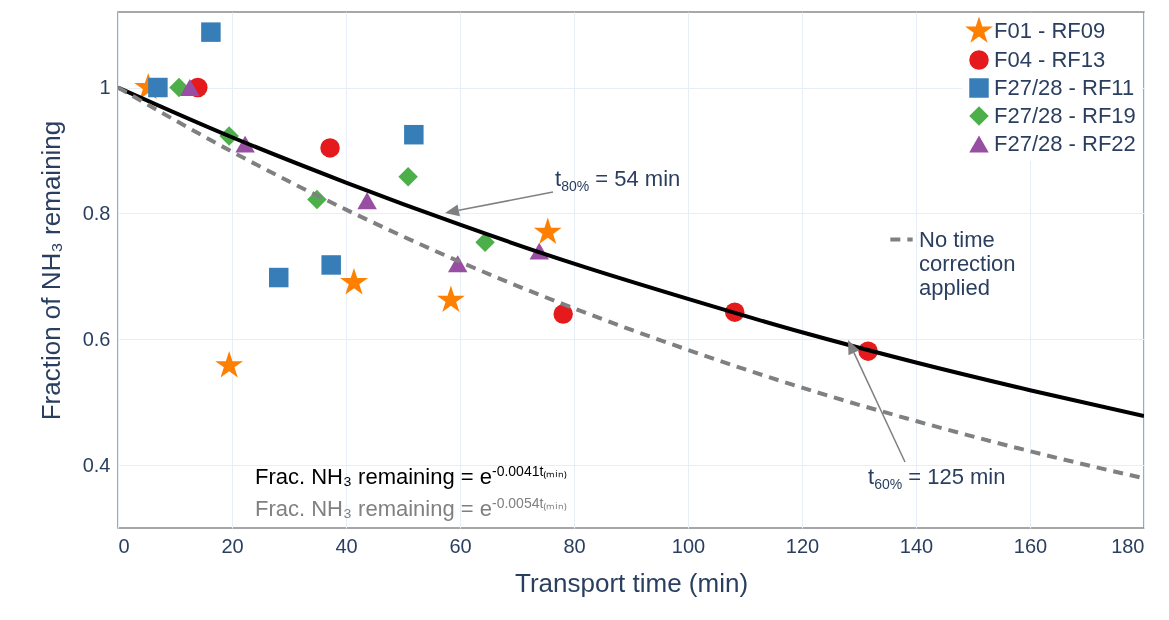  I want to click on y-axis-title: Fraction of NH₃ remaining, so click(50, 270).